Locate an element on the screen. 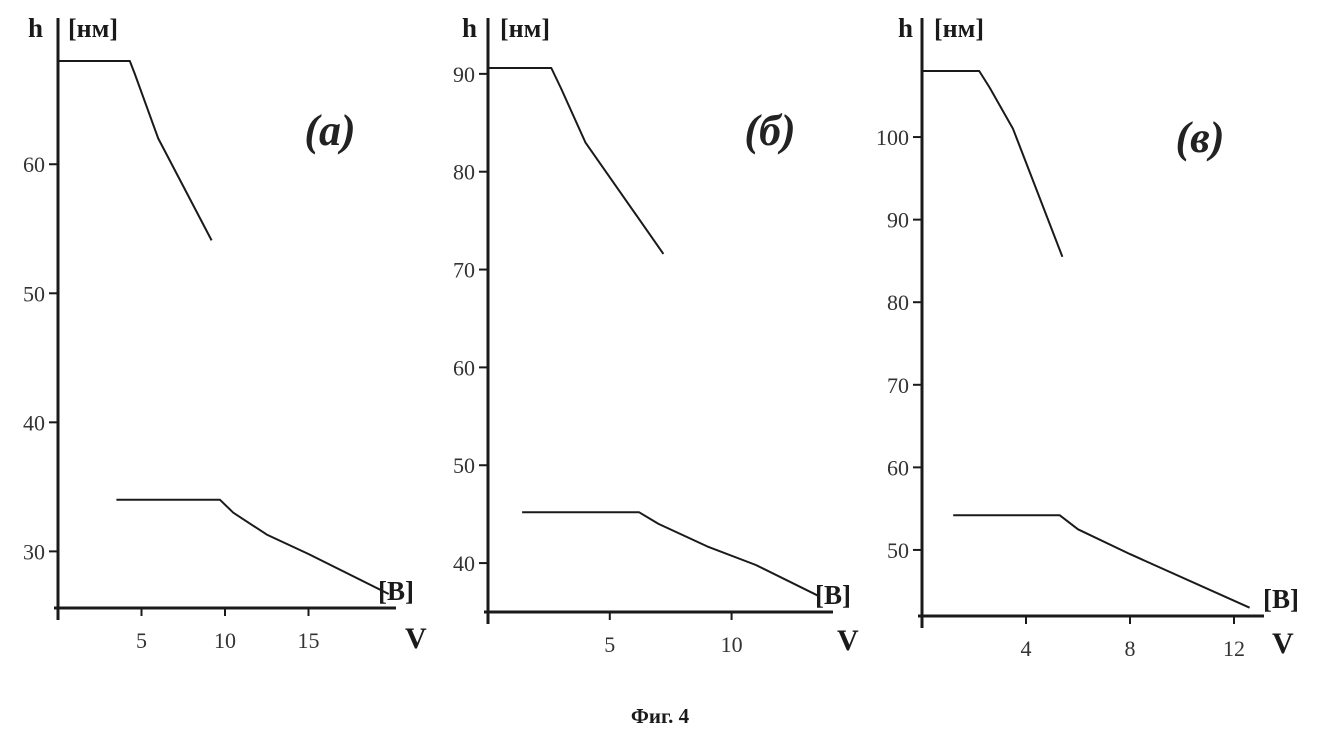 This screenshot has height=746, width=1320. x-tick-label: 15 is located at coordinates (309, 640).